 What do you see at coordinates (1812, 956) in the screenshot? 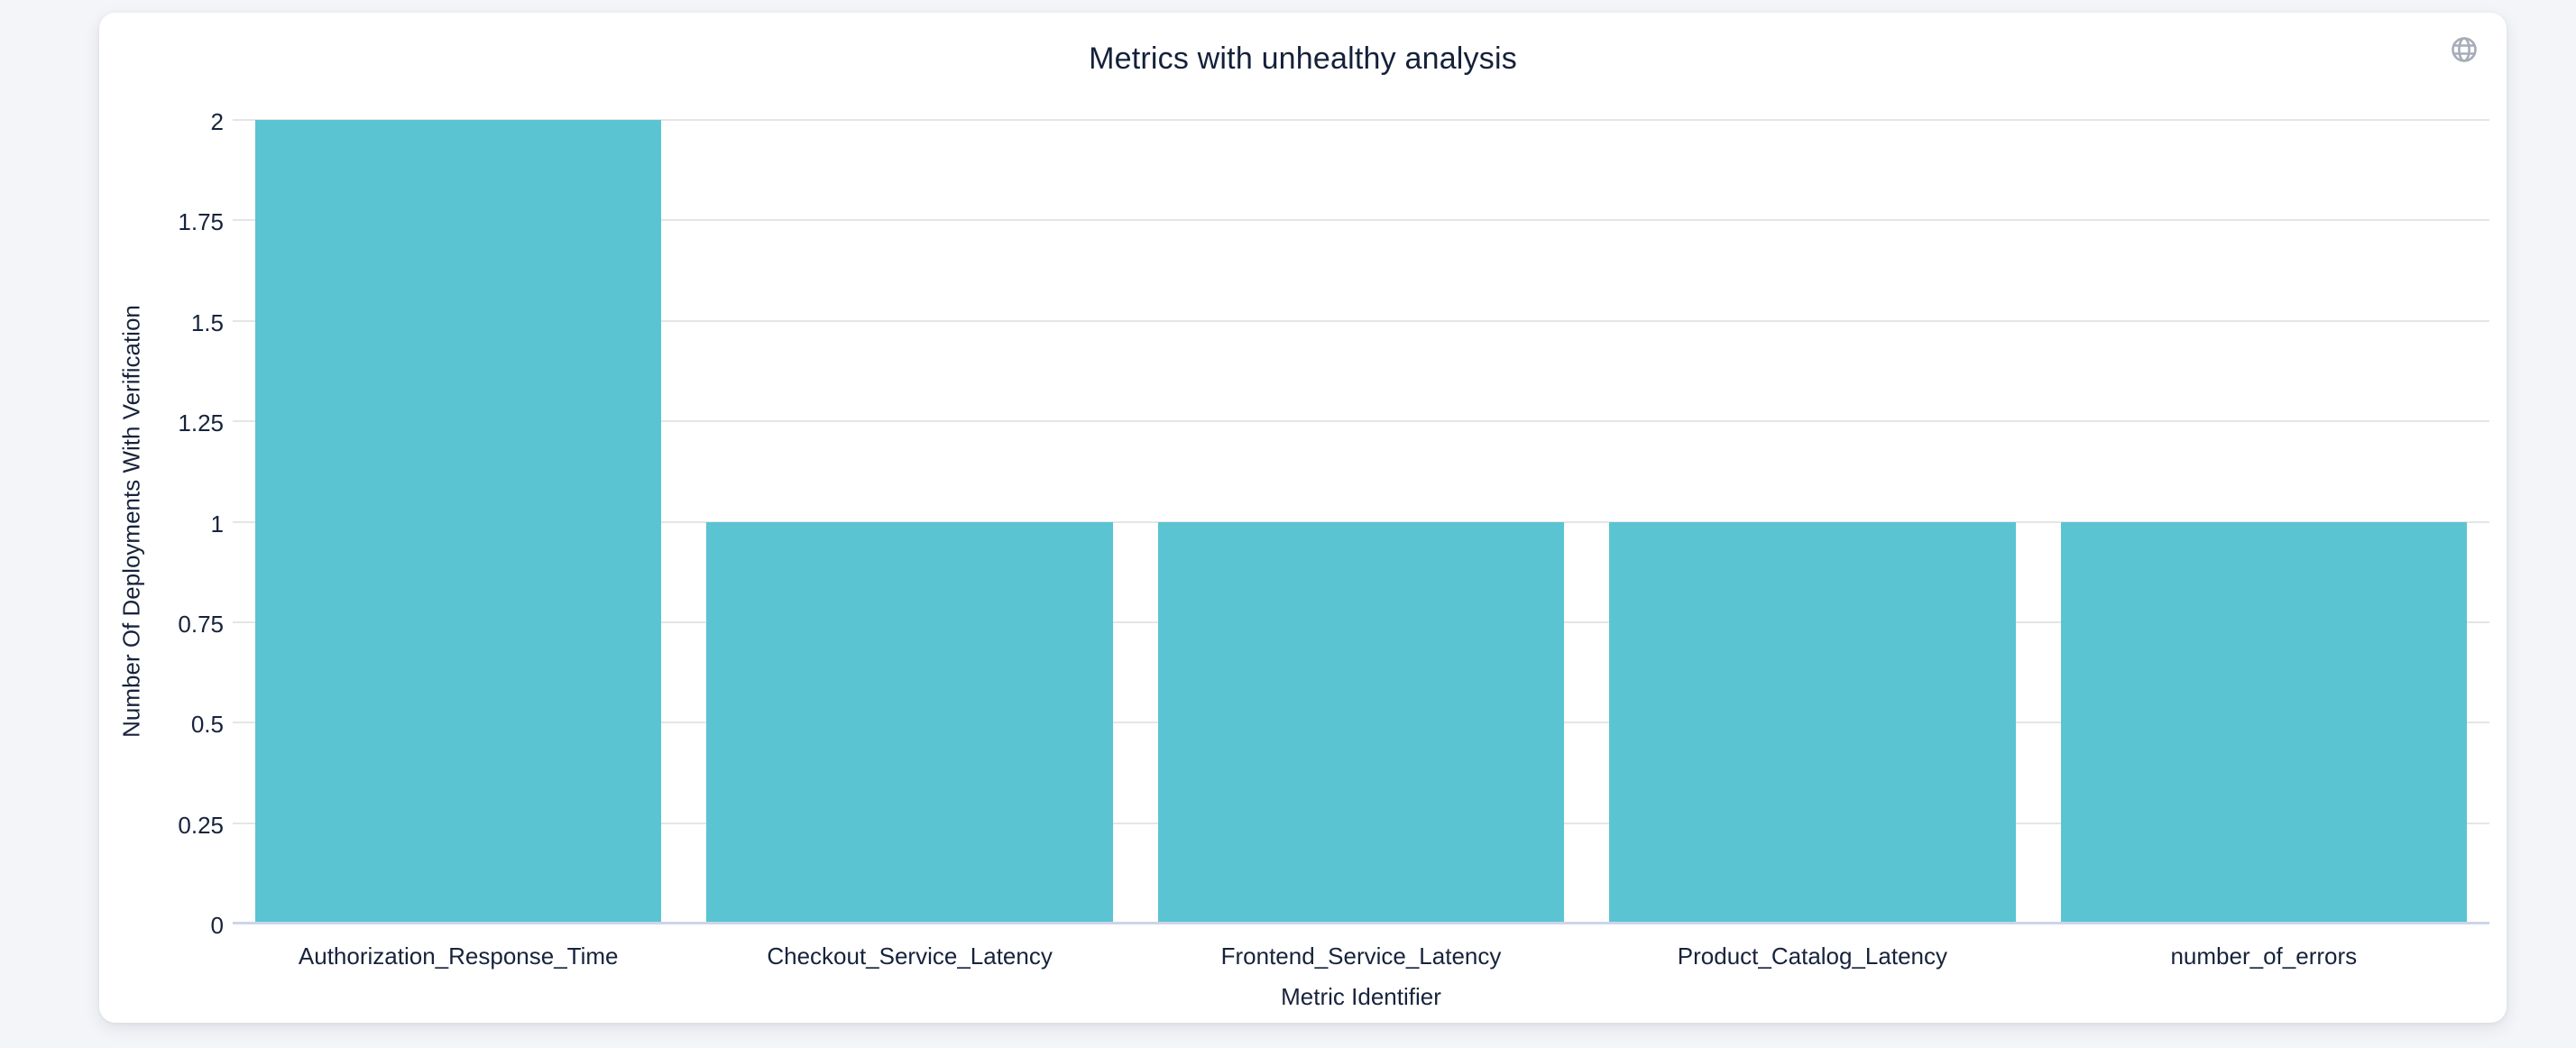
I see `x-tick-label: Product_Catalog_Latency` at bounding box center [1812, 956].